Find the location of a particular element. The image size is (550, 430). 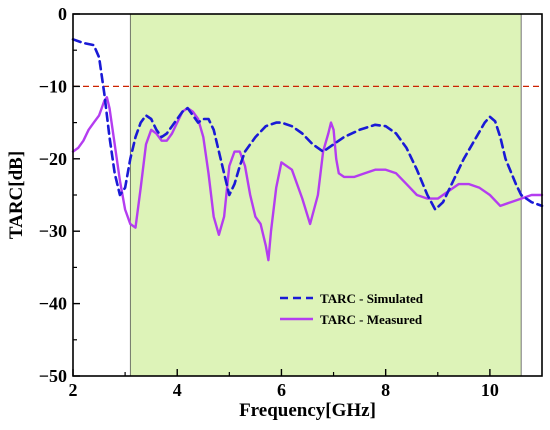

y-tick-label: −30 is located at coordinates (53, 231).